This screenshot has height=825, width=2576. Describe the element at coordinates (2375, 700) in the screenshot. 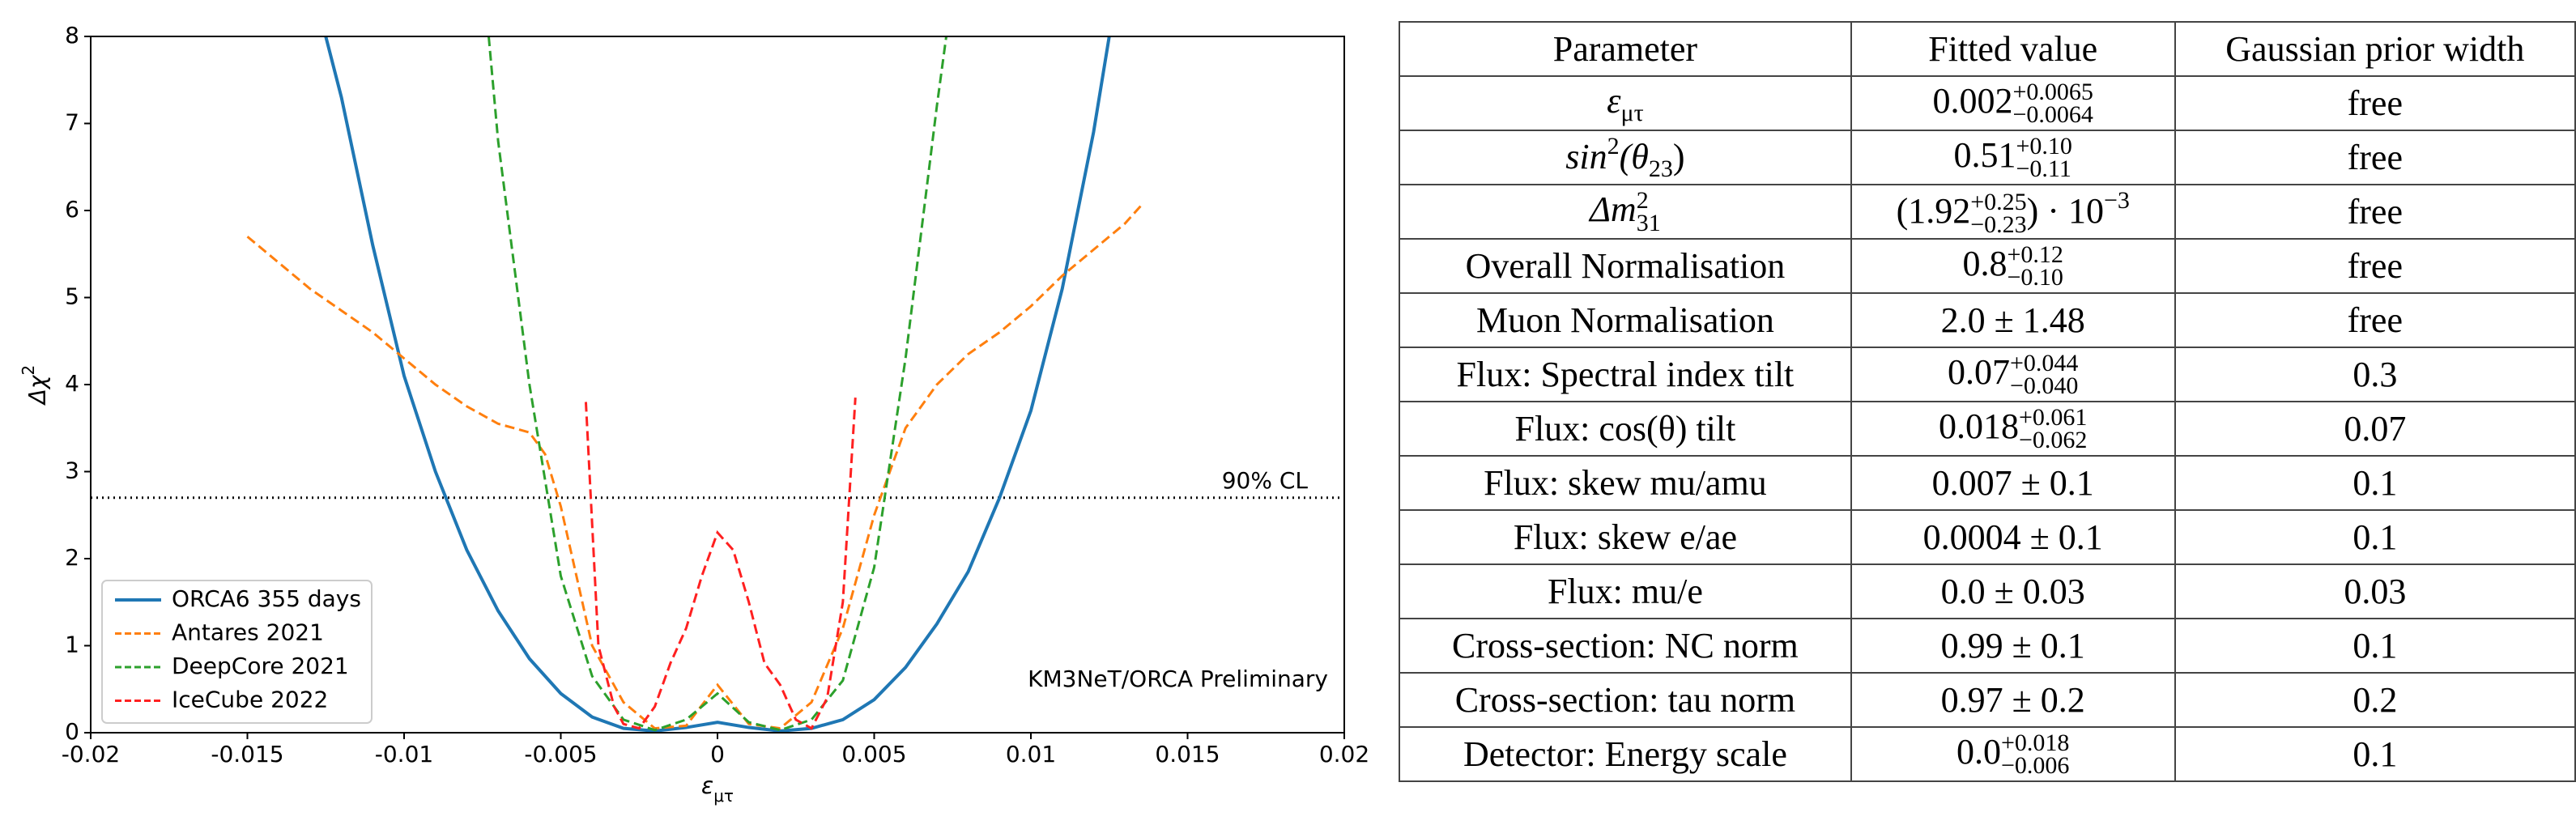

I see `cell-text: 0.2` at that location.